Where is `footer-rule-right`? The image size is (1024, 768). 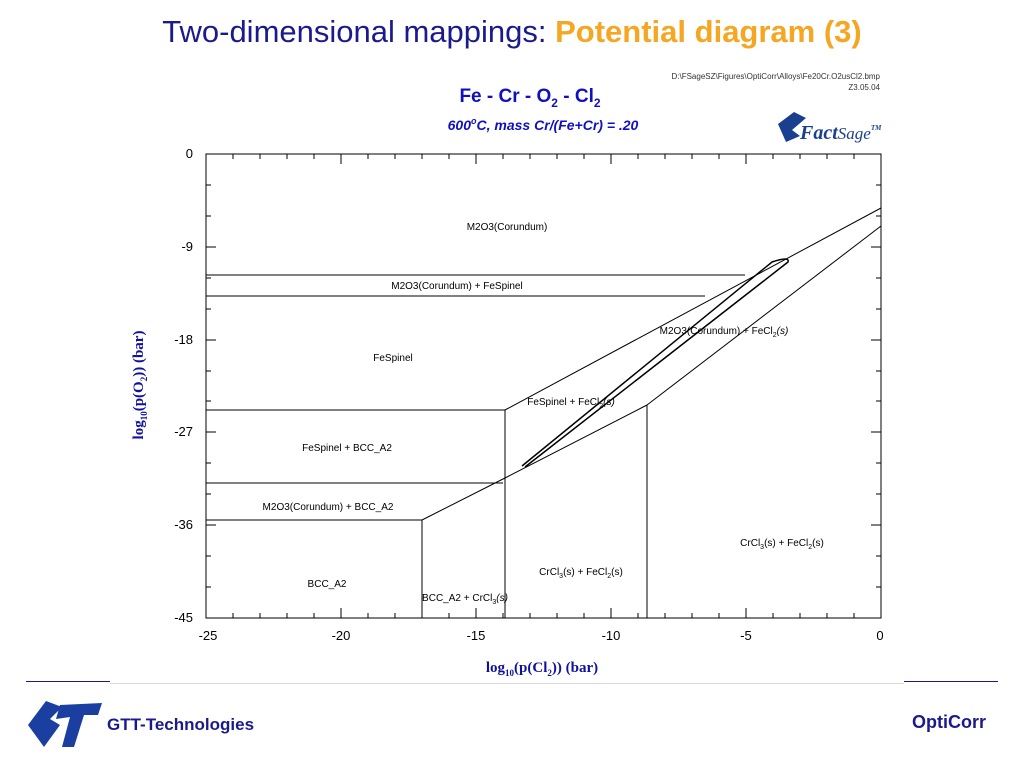 footer-rule-right is located at coordinates (951, 681).